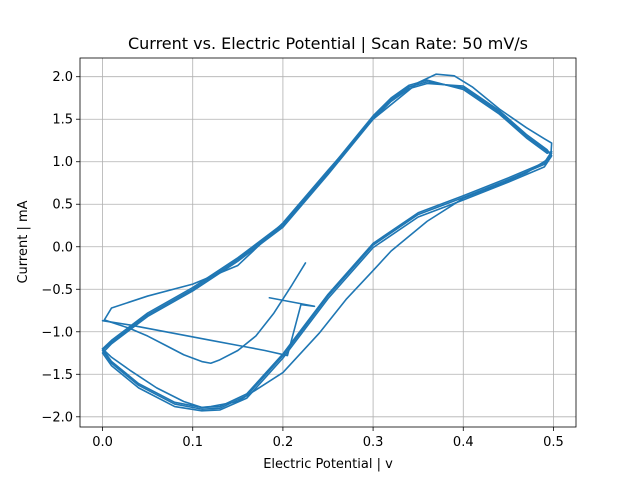  What do you see at coordinates (23, 241) in the screenshot?
I see `y-axis-label: Current | mA` at bounding box center [23, 241].